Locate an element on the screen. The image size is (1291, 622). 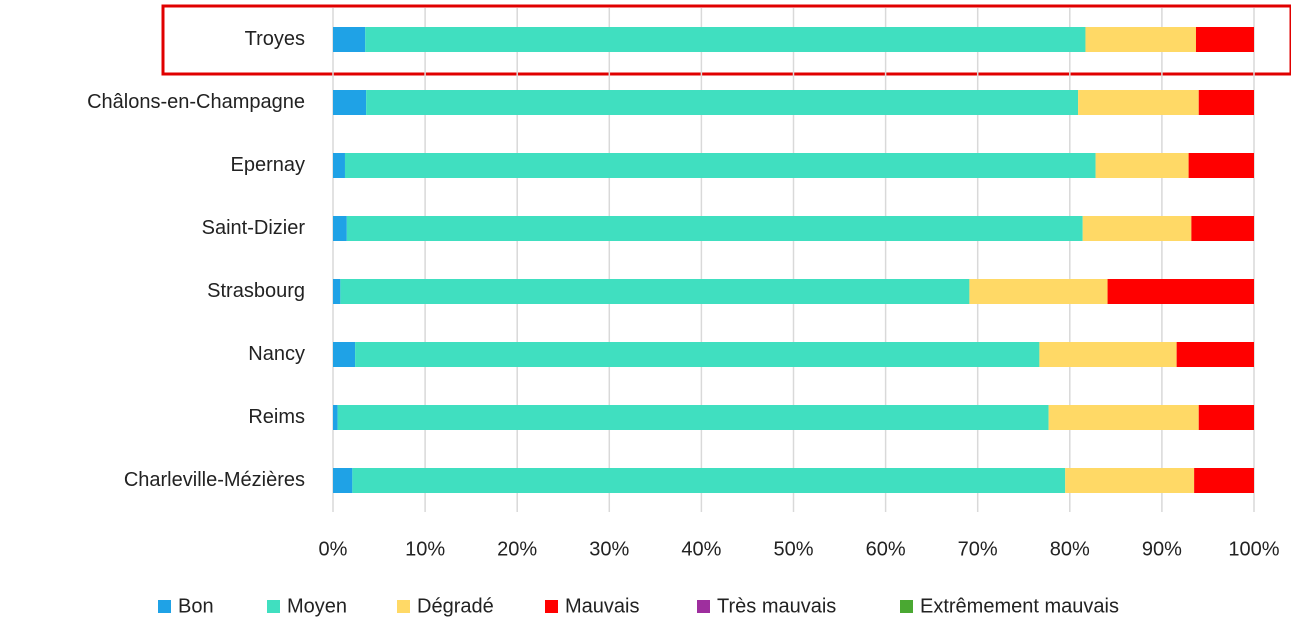
x-tick-label: 40% is located at coordinates (701, 549).